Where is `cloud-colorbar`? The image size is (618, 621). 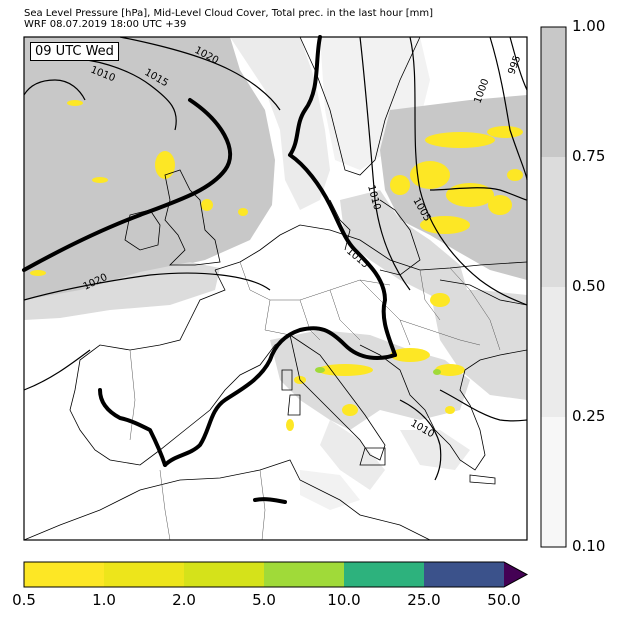
cloud-colorbar is located at coordinates (553, 287).